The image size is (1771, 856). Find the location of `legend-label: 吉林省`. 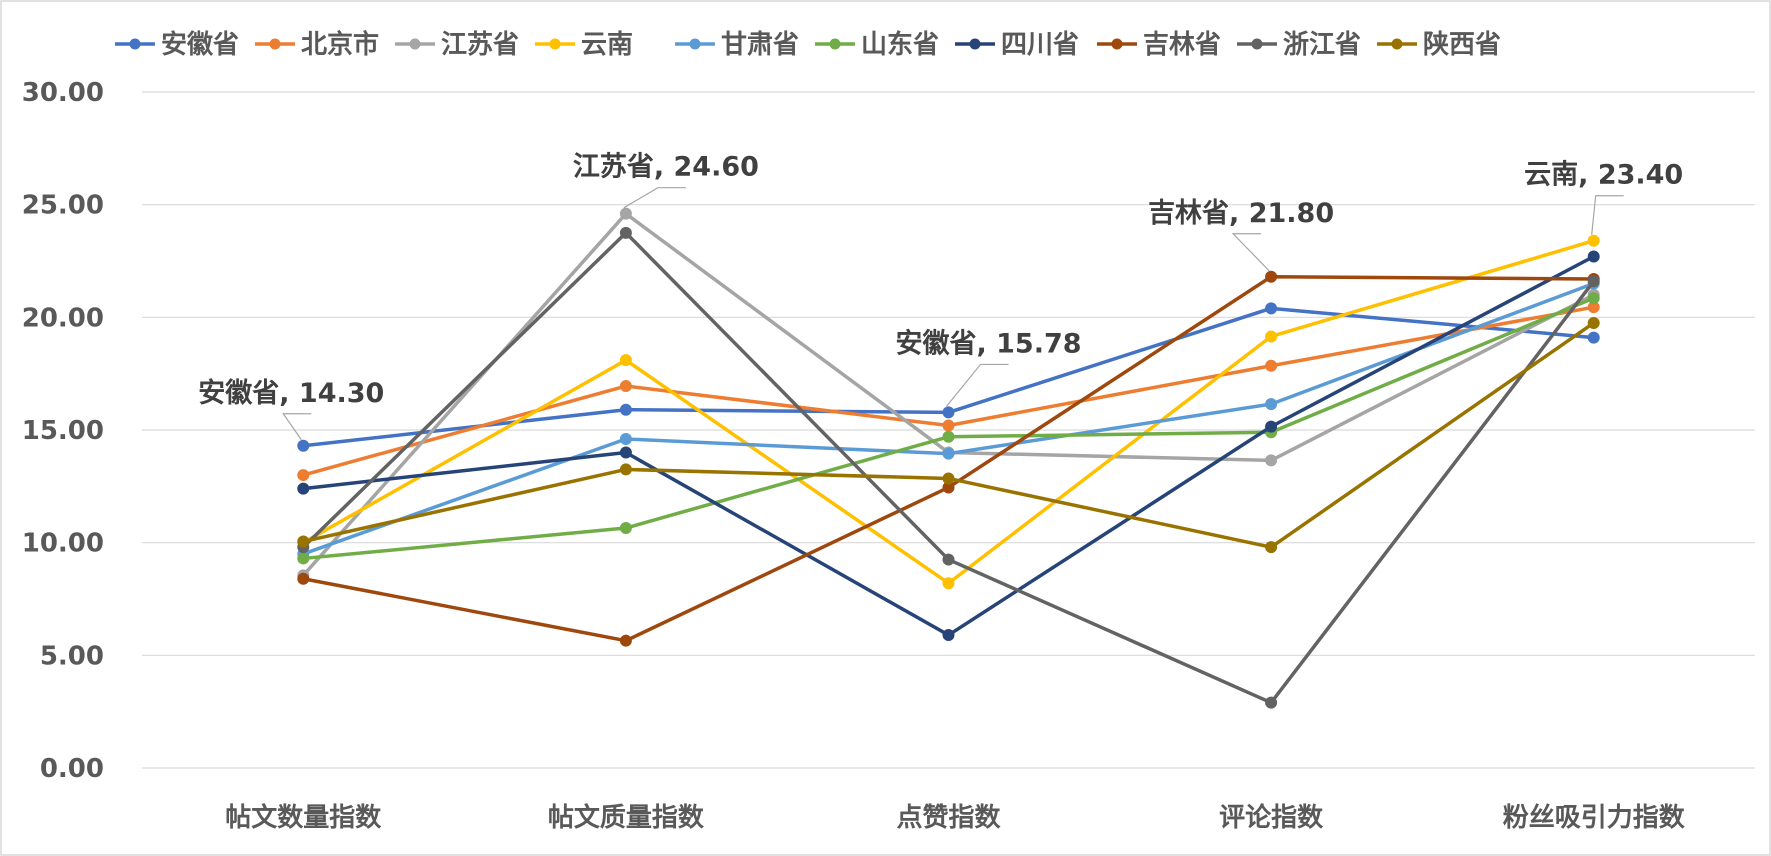

legend-label: 吉林省 is located at coordinates (1182, 45).